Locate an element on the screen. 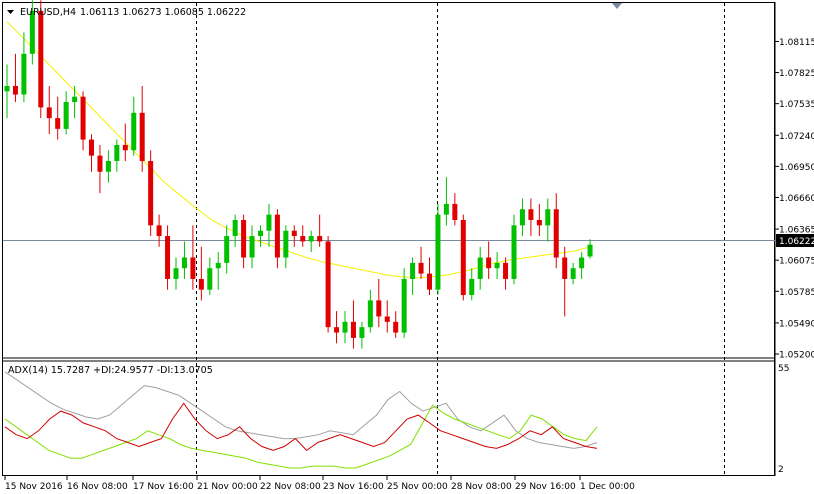  price-label: 1.07825 is located at coordinates (796, 74).